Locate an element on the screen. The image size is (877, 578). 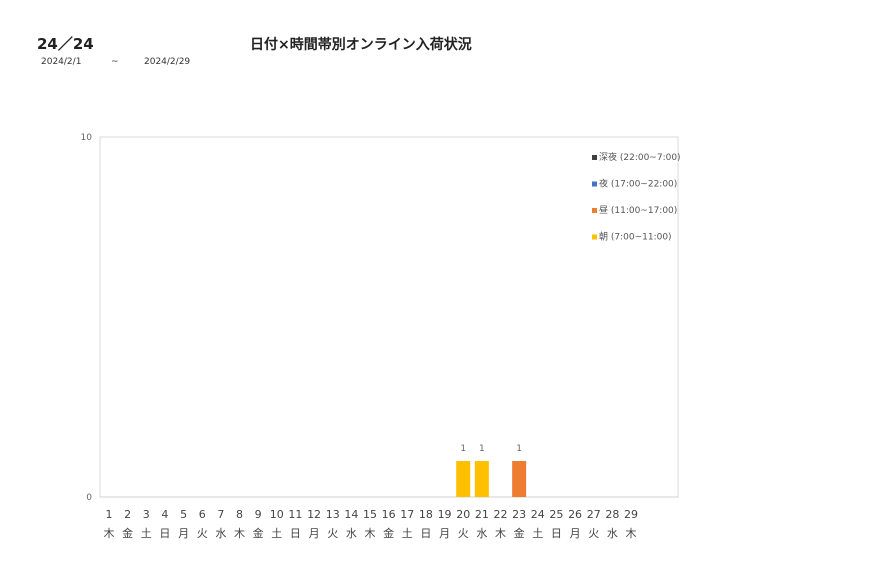
x-tick-label: 28 is located at coordinates (612, 514).